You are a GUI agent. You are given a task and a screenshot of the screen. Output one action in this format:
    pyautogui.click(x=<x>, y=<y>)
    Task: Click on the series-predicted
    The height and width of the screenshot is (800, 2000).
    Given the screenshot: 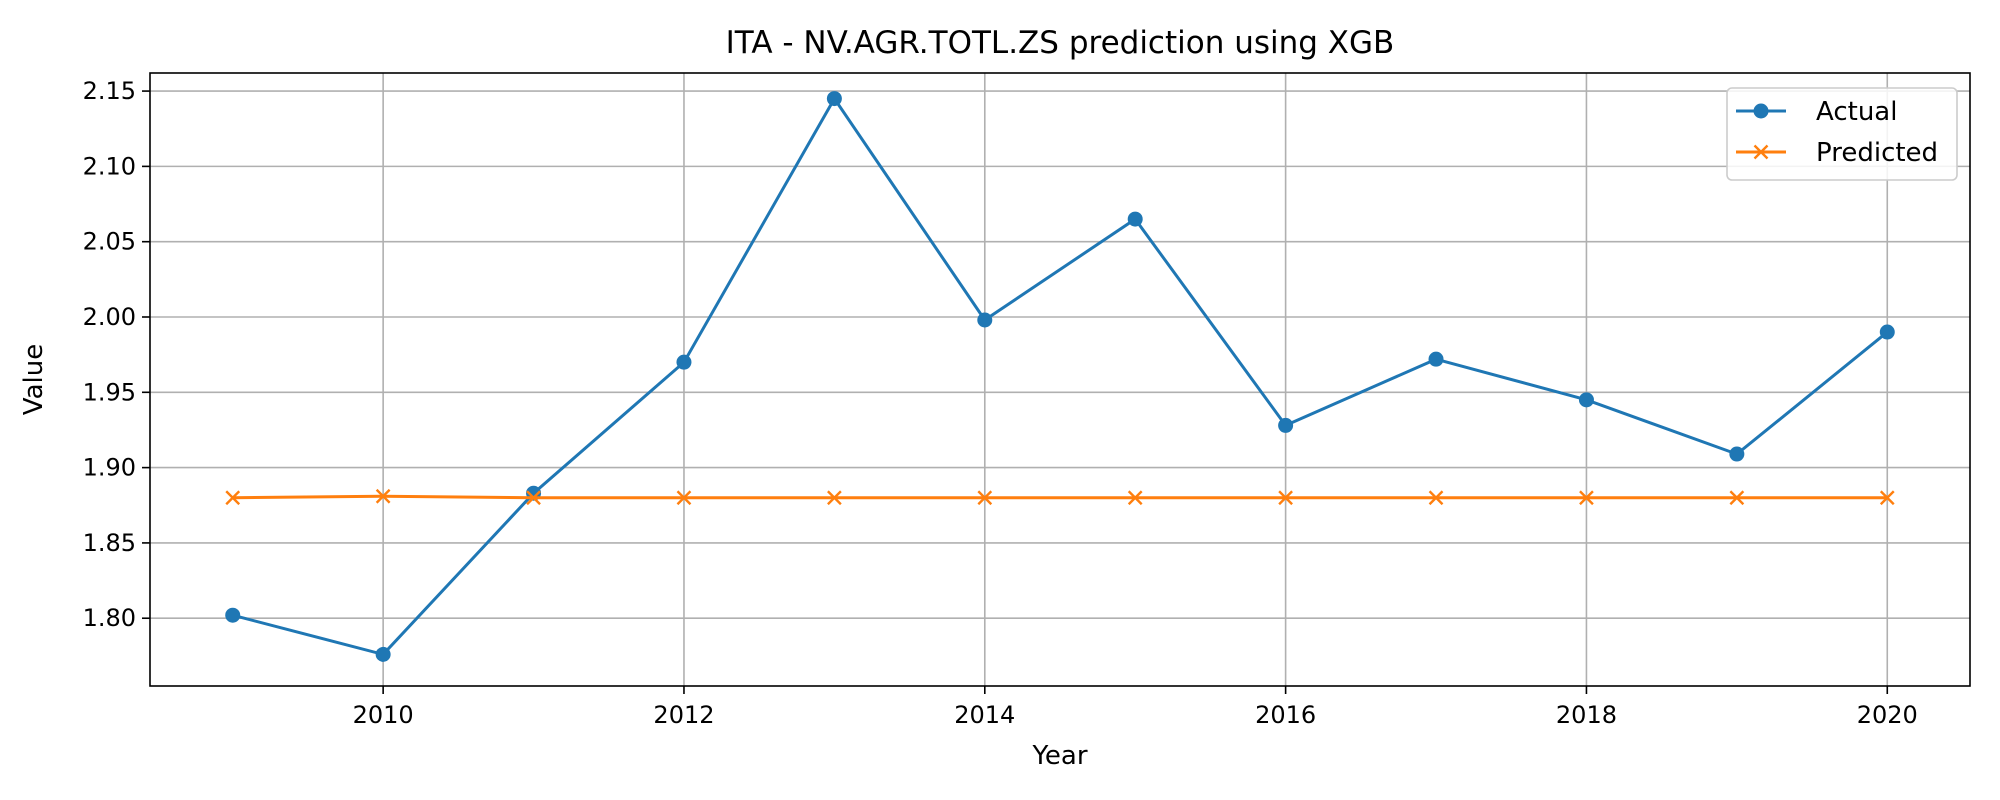 What is the action you would take?
    pyautogui.click(x=1060, y=497)
    